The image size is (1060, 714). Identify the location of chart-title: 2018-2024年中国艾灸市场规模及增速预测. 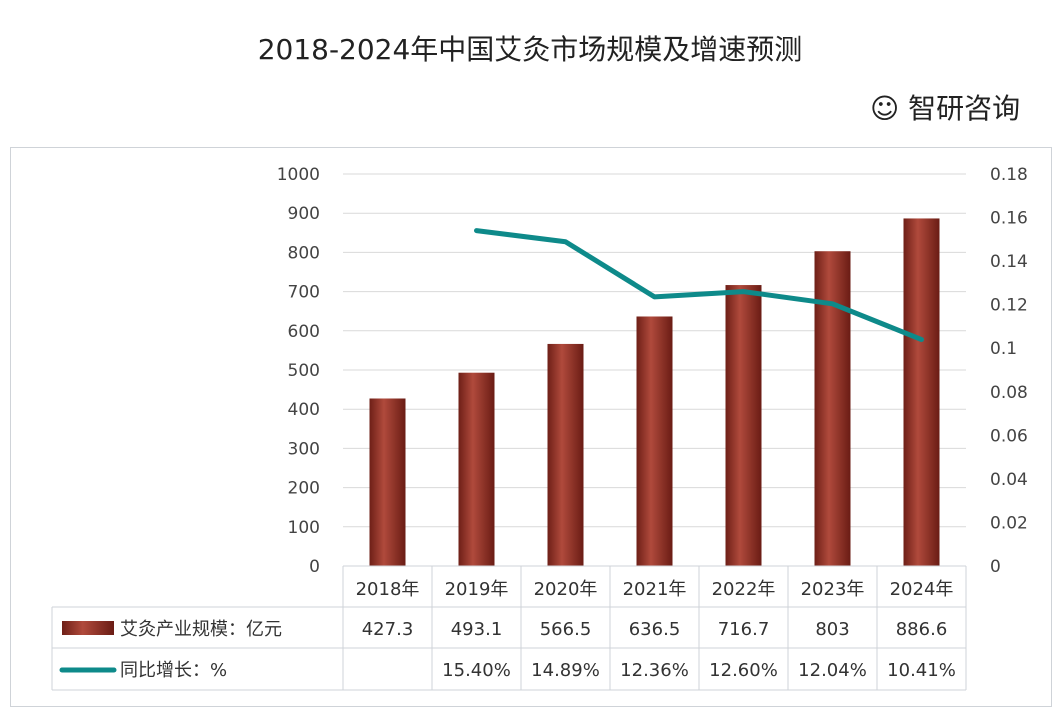
(530, 49).